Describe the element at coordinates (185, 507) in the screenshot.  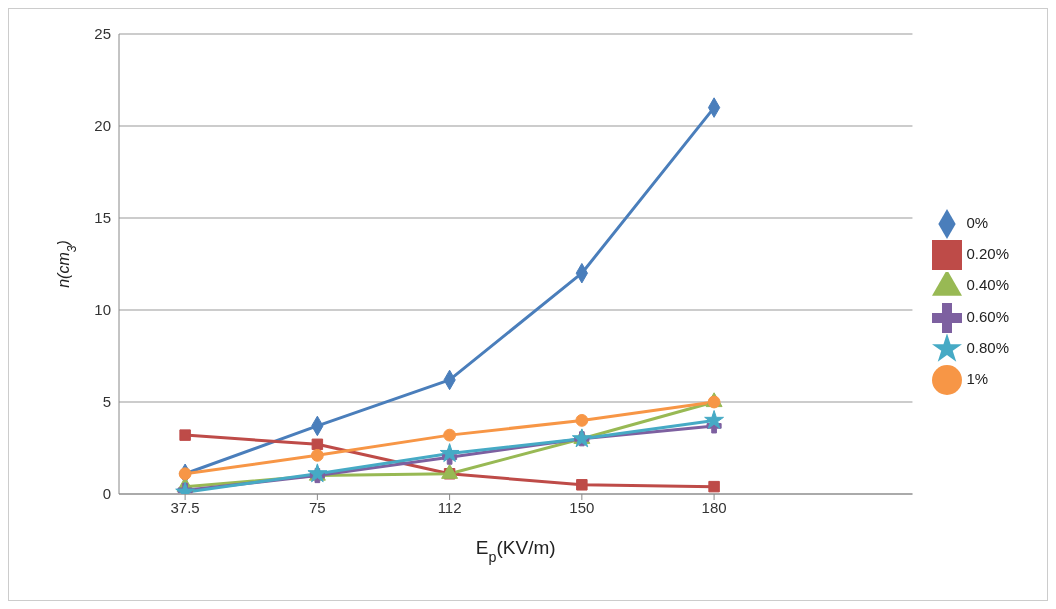
I see `x-tick-label: 37.5` at that location.